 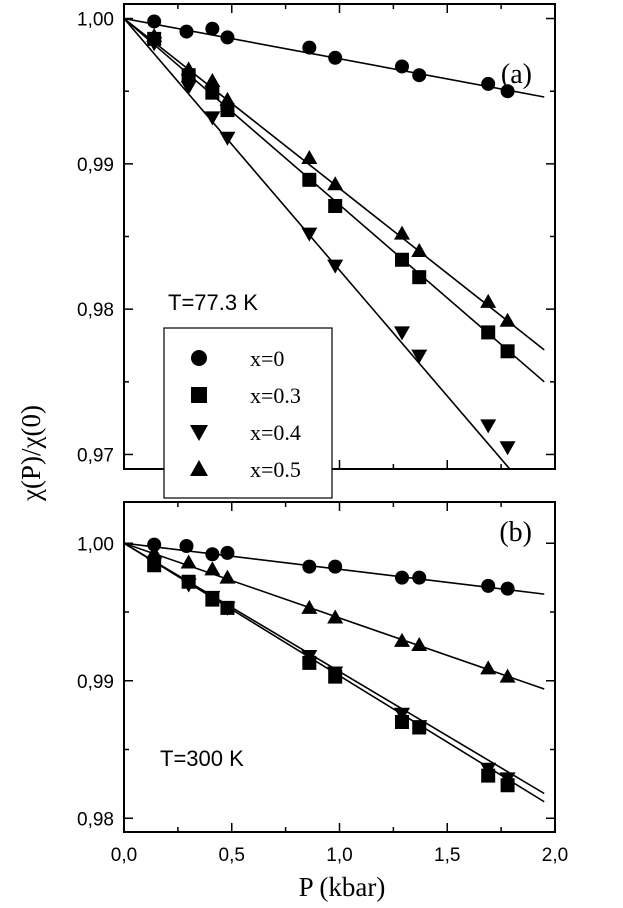 I want to click on x-tick-label: 2,0, so click(x=555, y=855).